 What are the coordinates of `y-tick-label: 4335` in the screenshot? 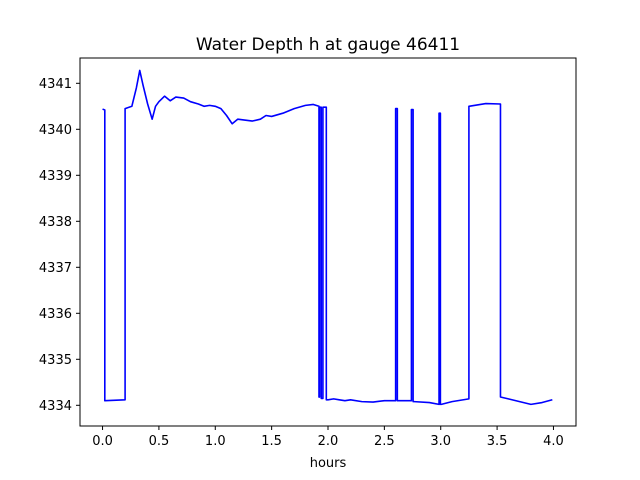 It's located at (55, 360).